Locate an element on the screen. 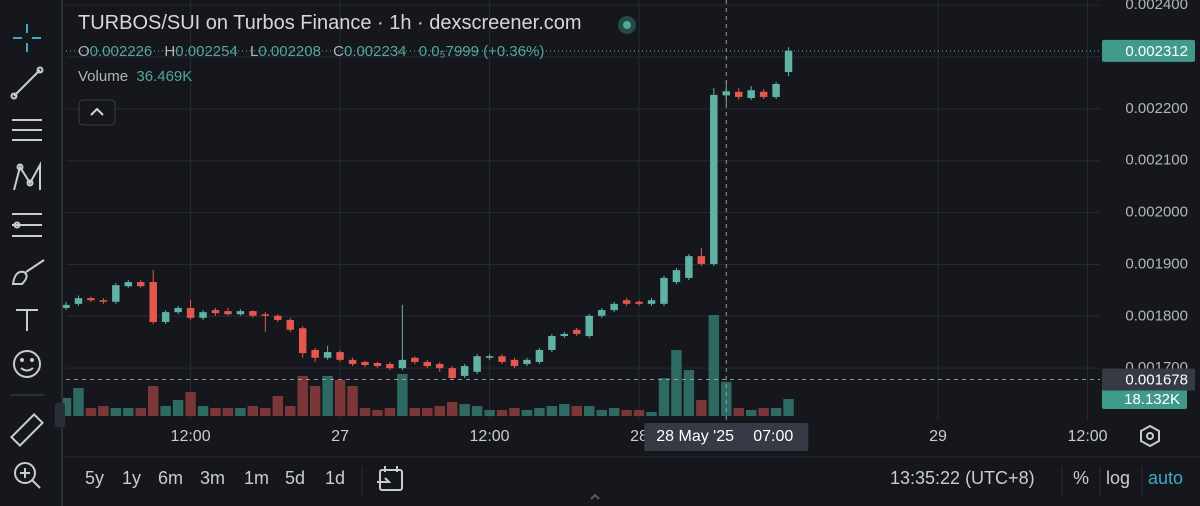  status-dot is located at coordinates (627, 25).